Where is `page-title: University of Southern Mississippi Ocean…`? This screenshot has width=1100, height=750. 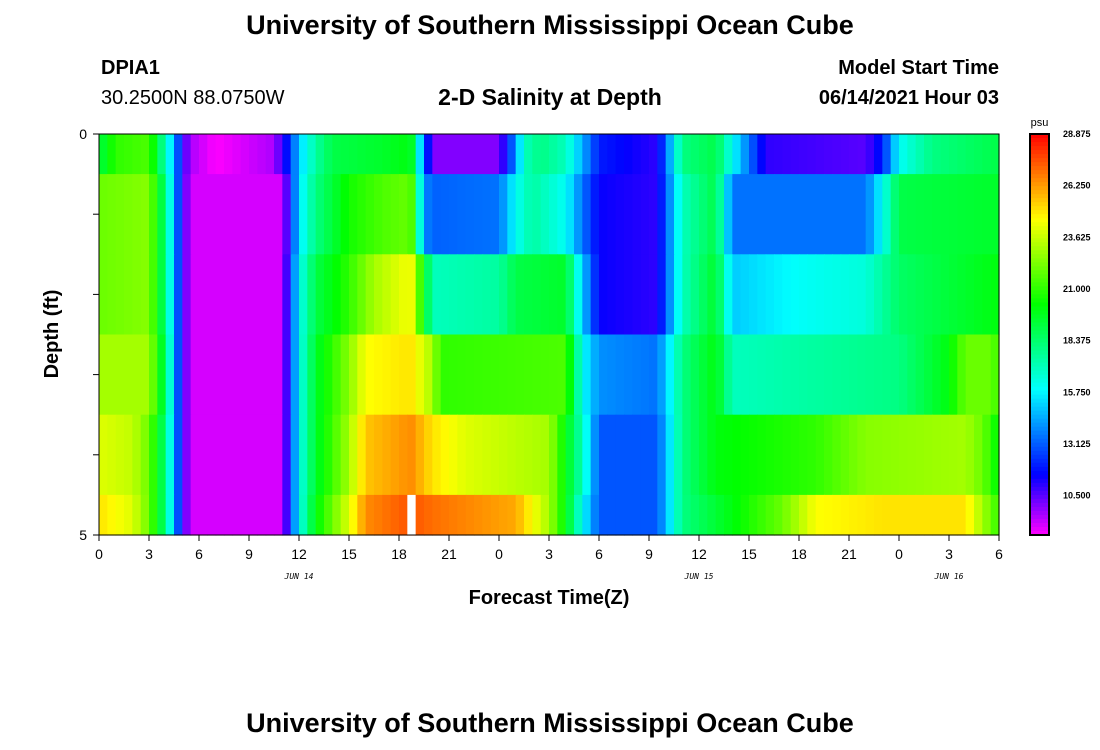
page-title: University of Southern Mississippi Ocean… is located at coordinates (550, 25).